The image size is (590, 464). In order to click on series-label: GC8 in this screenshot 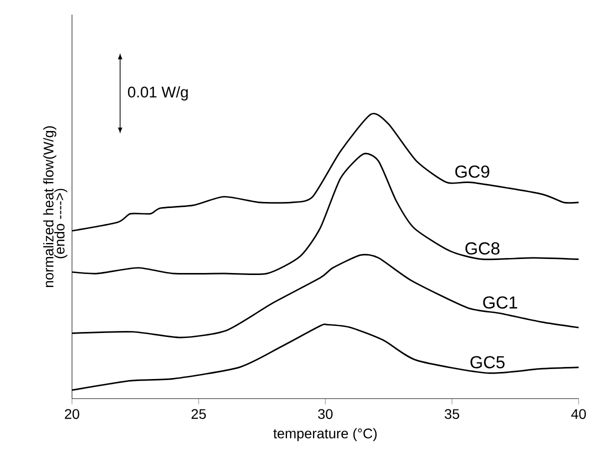, I will do `click(482, 248)`.